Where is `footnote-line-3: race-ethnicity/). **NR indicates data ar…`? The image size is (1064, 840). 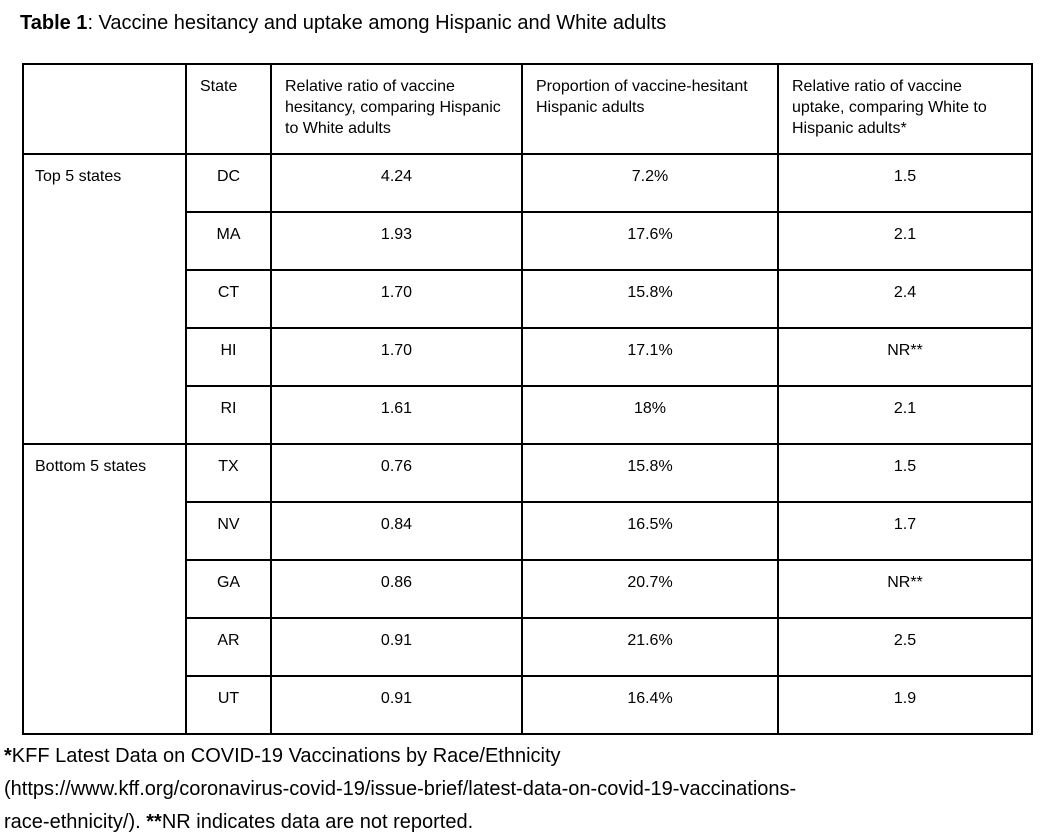
footnote-line-3: race-ethnicity/). **NR indicates data ar… is located at coordinates (532, 822).